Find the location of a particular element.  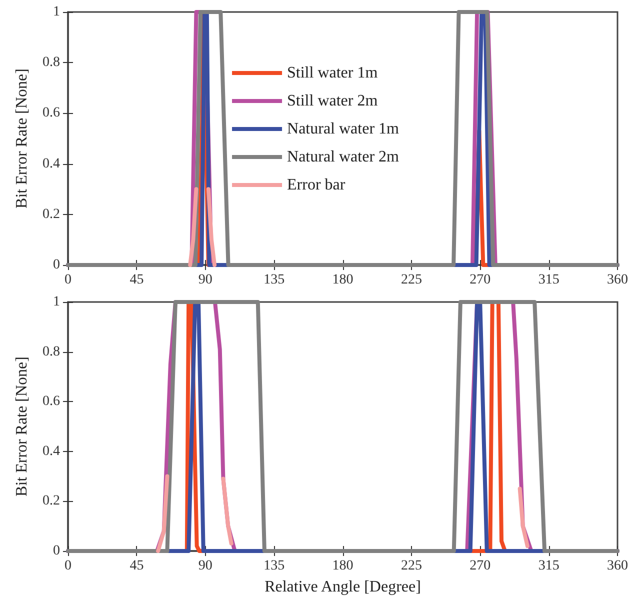

legend-label: Error bar is located at coordinates (316, 185).